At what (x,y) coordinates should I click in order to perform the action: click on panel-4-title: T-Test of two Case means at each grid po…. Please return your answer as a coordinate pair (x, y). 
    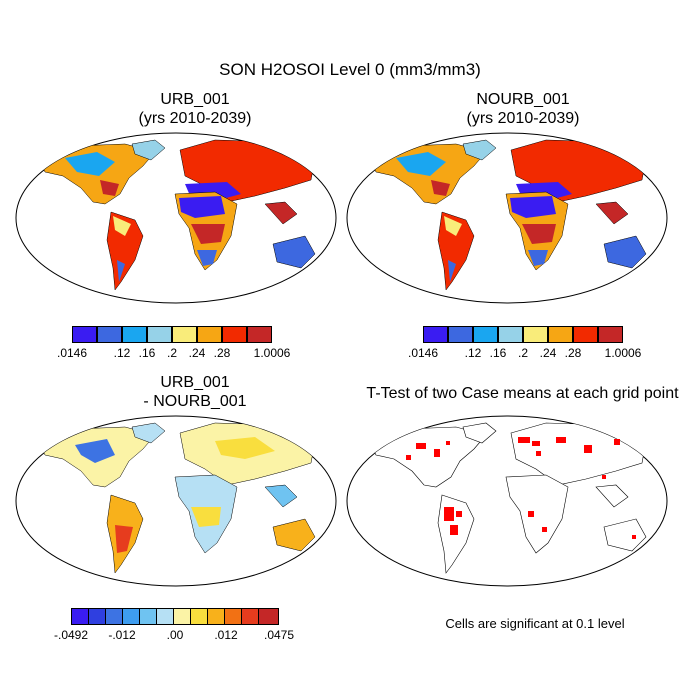
    Looking at the image, I should click on (522, 393).